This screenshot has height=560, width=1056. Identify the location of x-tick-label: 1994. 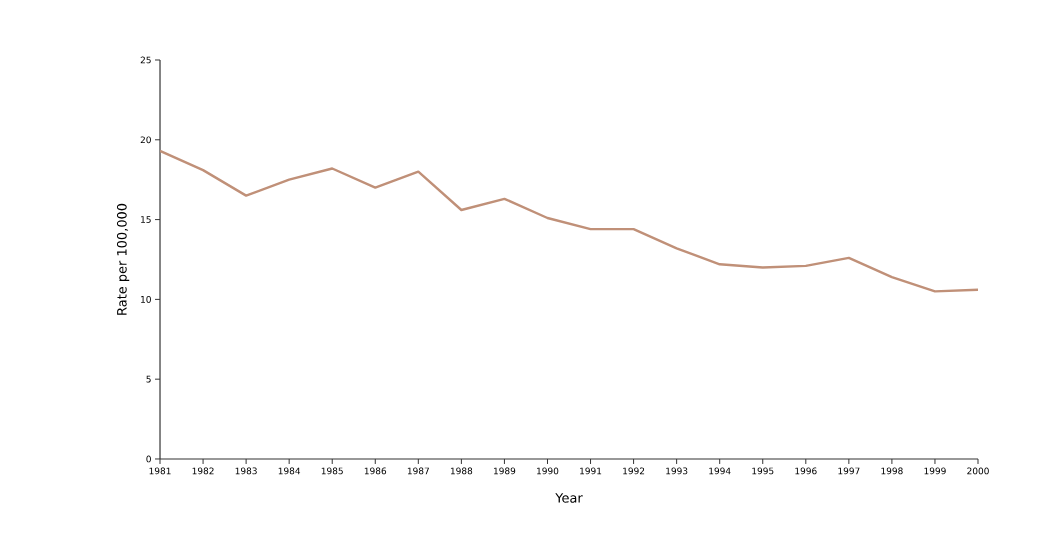
(720, 471).